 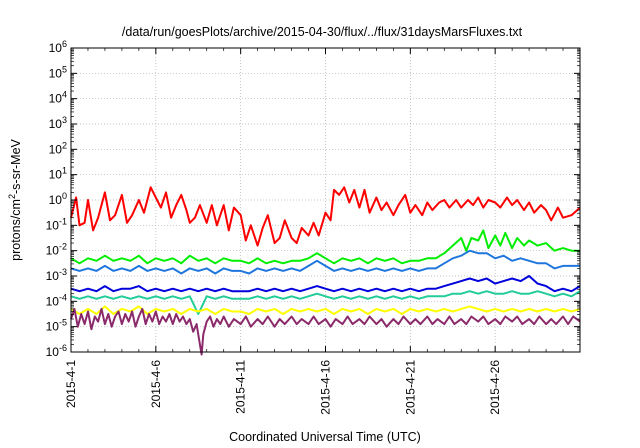 I want to click on y-axis-label-post: -s-sr-MeV, so click(x=16, y=166).